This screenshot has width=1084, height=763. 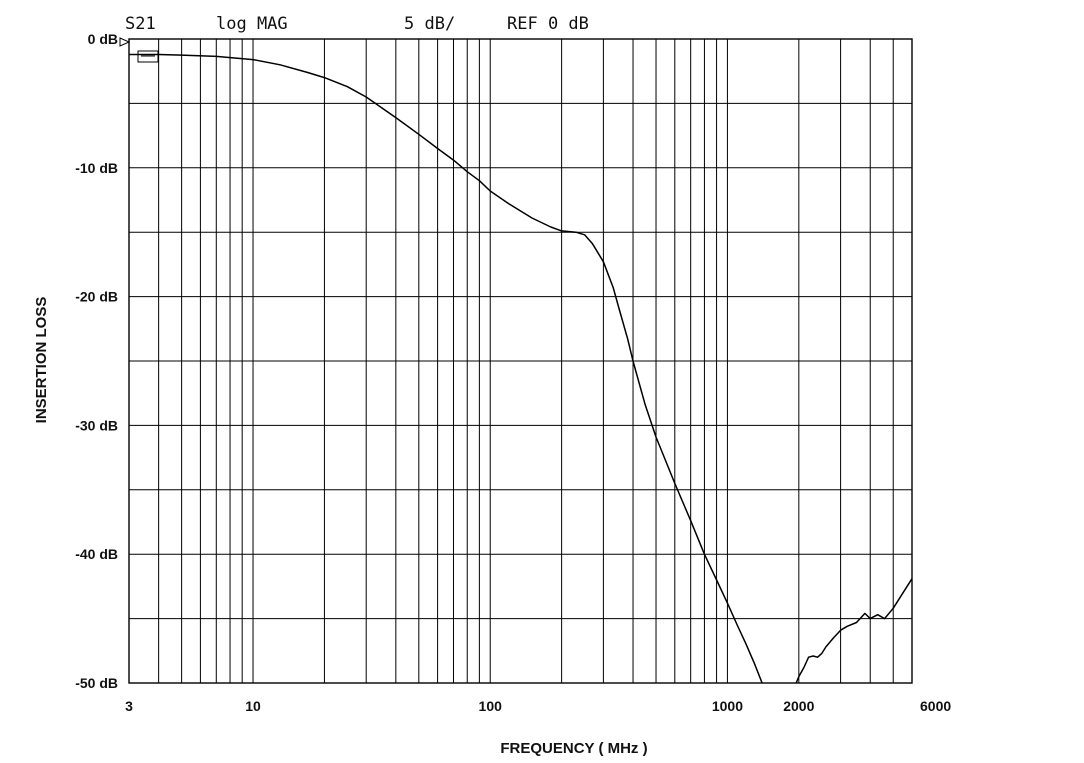 What do you see at coordinates (96, 168) in the screenshot?
I see `y-tick-label: -10 dB` at bounding box center [96, 168].